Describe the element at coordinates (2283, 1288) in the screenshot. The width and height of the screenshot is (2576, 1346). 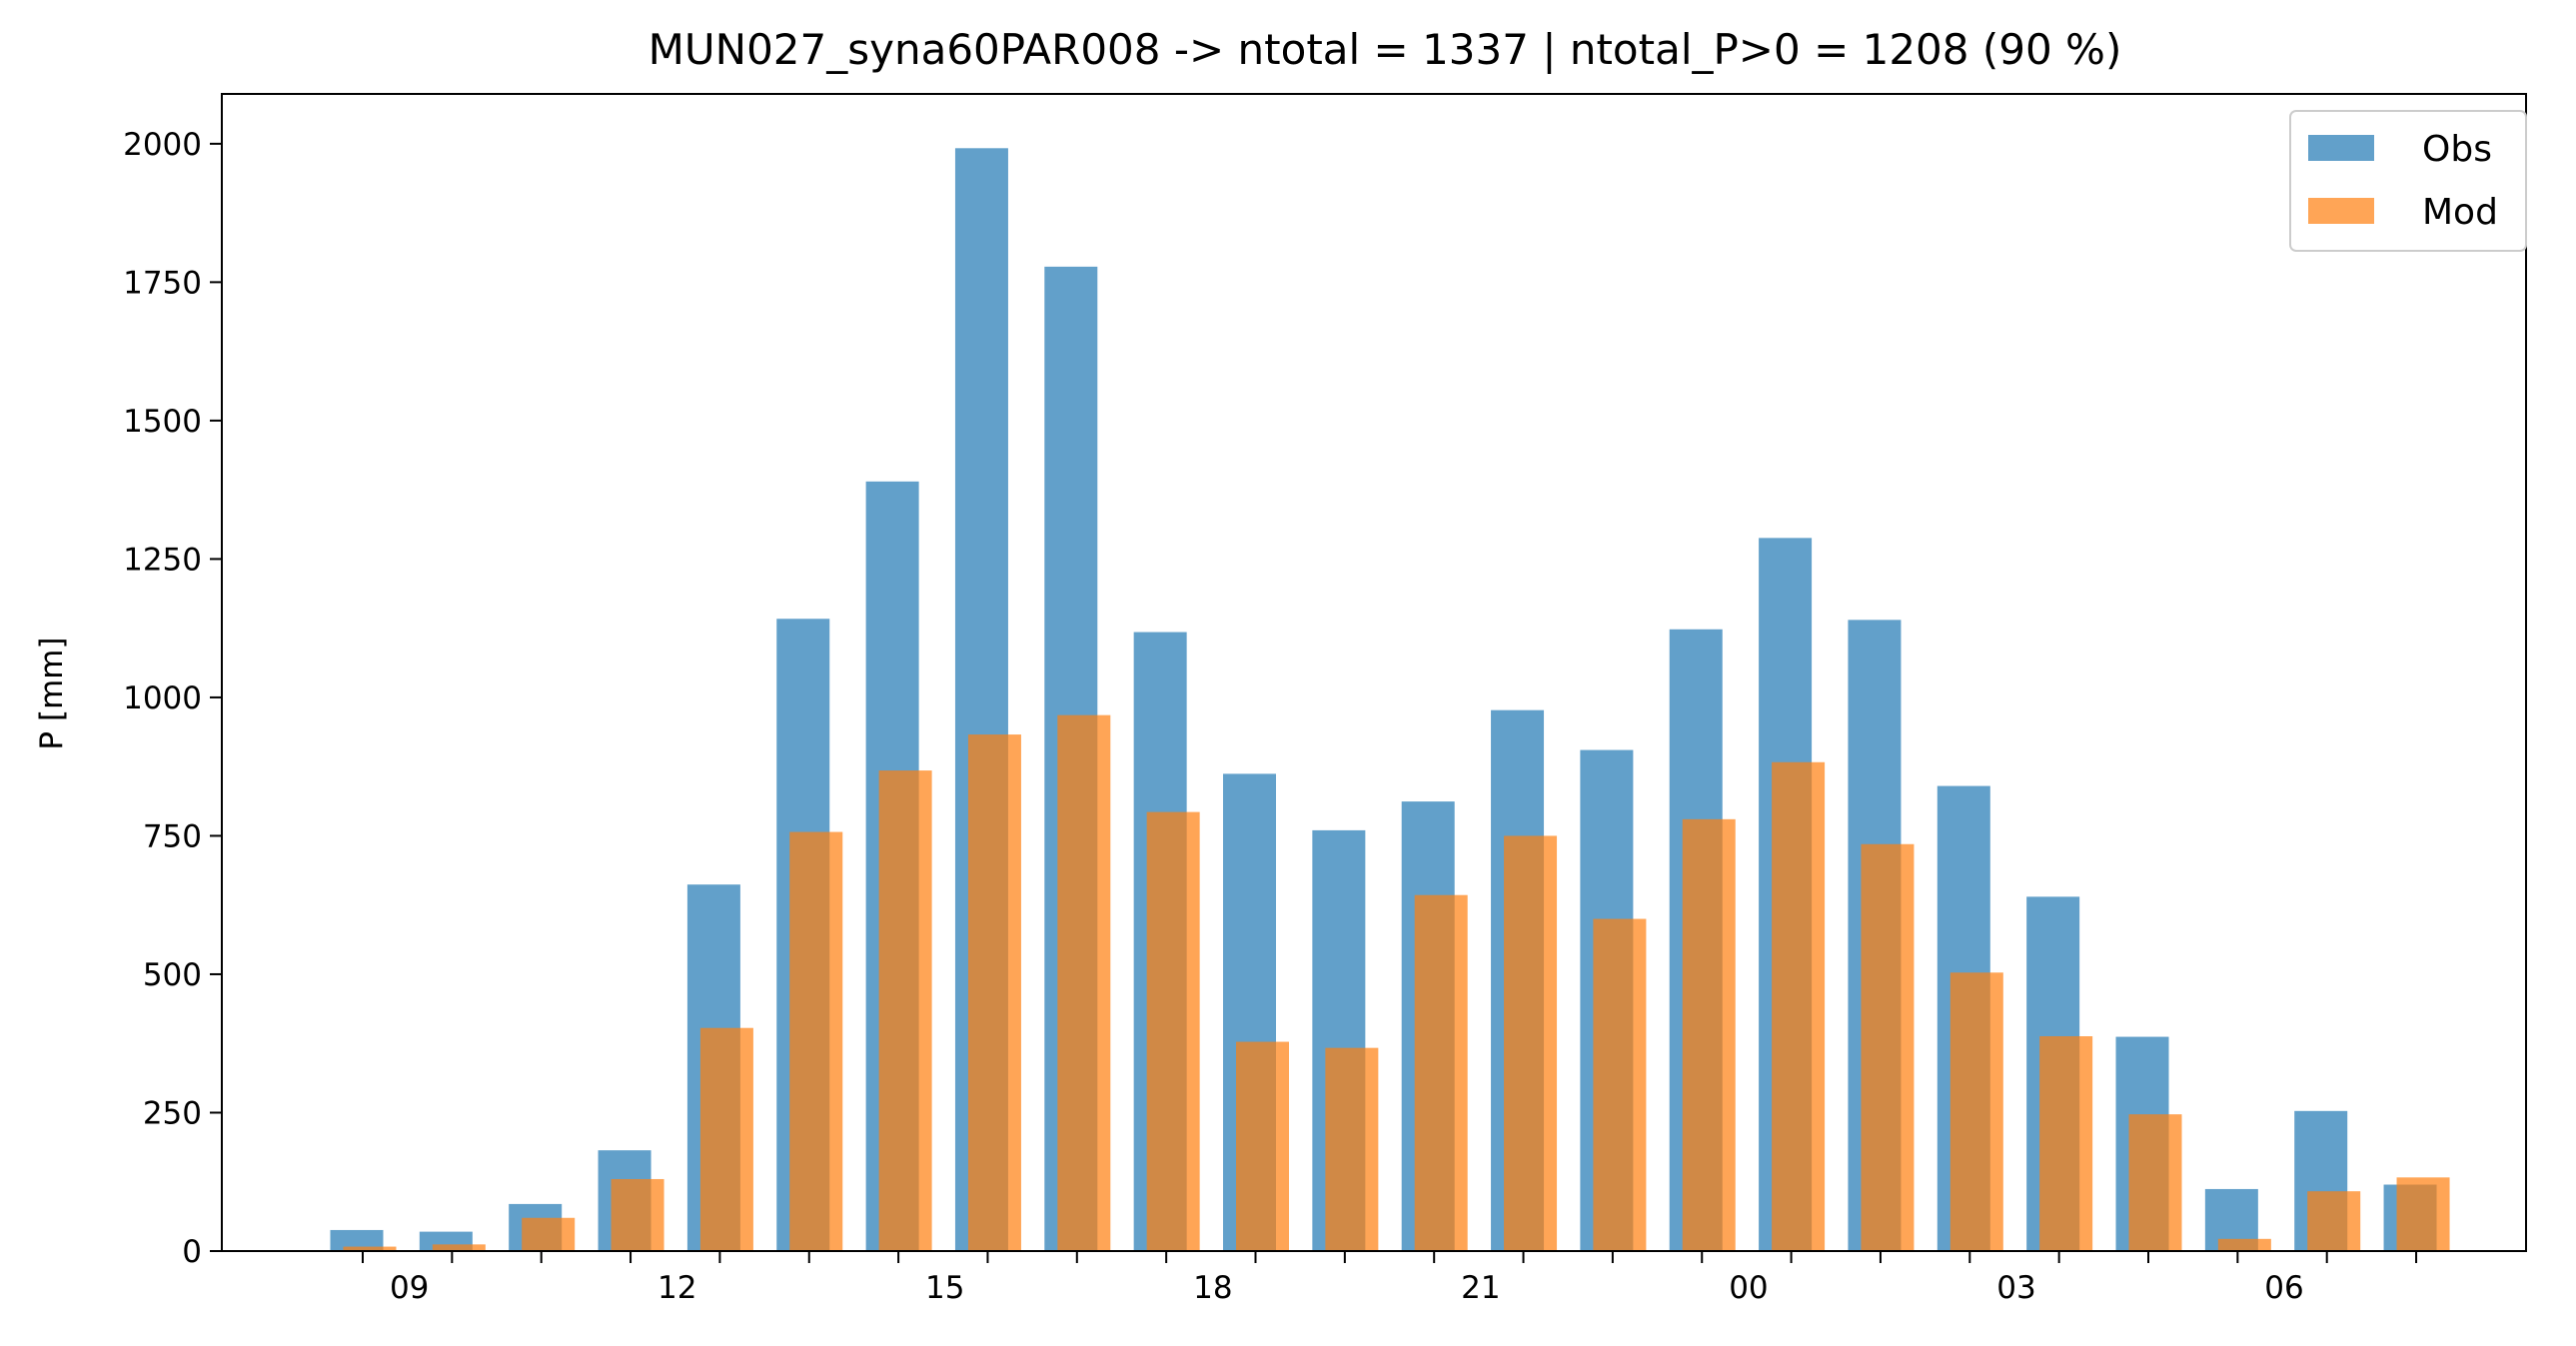
I see `x-tick-label-06: 06` at that location.